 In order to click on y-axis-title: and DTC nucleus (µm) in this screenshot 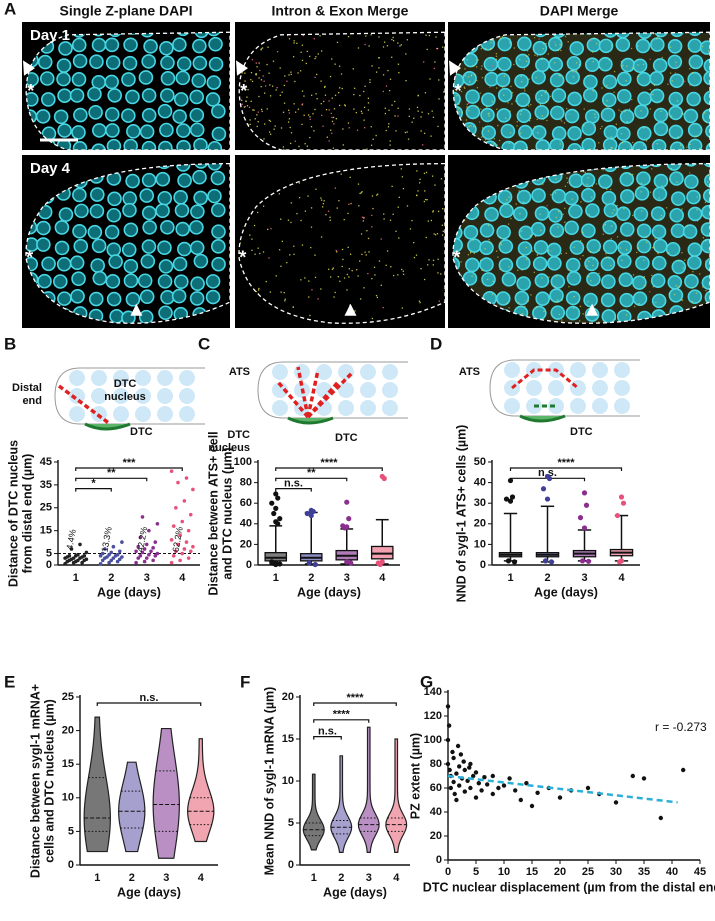, I will do `click(227, 513)`.